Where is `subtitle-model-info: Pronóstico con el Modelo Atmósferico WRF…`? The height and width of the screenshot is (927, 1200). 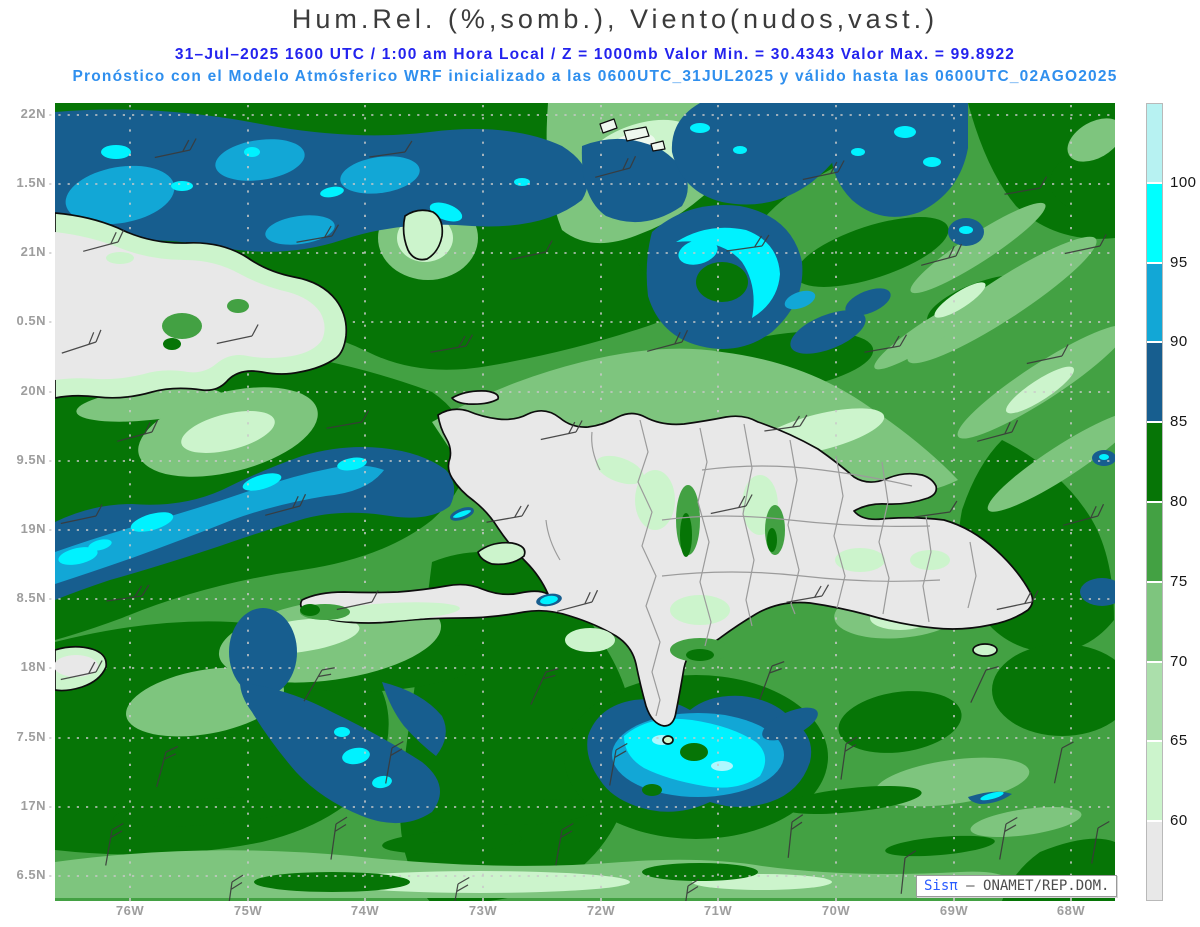 subtitle-model-info: Pronóstico con el Modelo Atmósferico WRF… is located at coordinates (595, 76).